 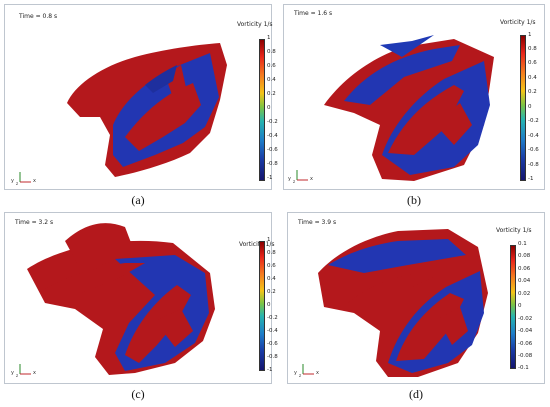 I want to click on colorbar-tick: 0.06, so click(x=524, y=269).